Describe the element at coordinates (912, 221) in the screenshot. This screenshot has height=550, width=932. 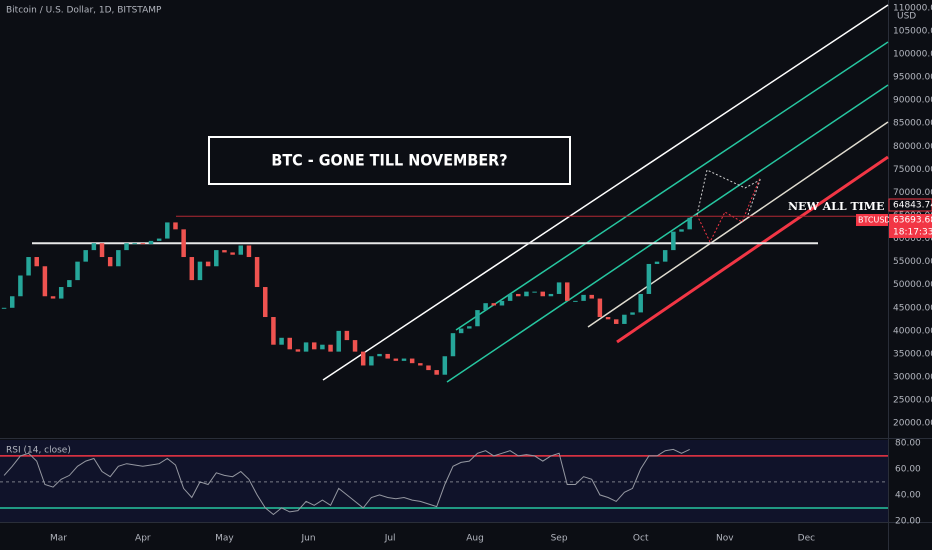
I see `last-price-label: 63693.68` at that location.